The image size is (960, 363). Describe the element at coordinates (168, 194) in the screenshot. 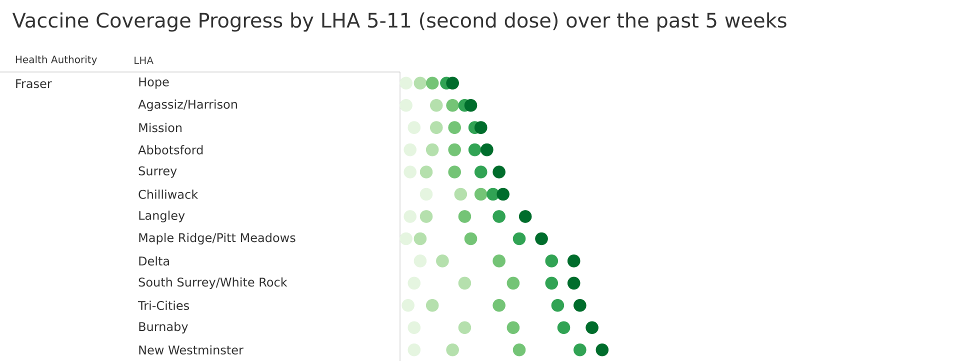

I see `y-tick-label: Chilliwack` at that location.